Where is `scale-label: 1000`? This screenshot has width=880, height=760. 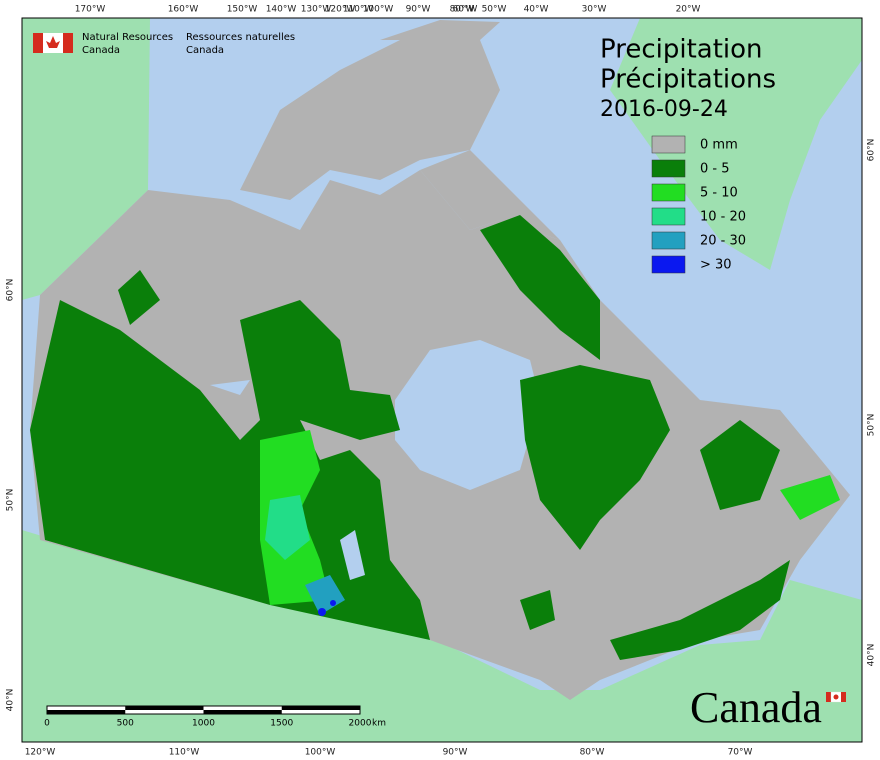 scale-label: 1000 is located at coordinates (203, 724).